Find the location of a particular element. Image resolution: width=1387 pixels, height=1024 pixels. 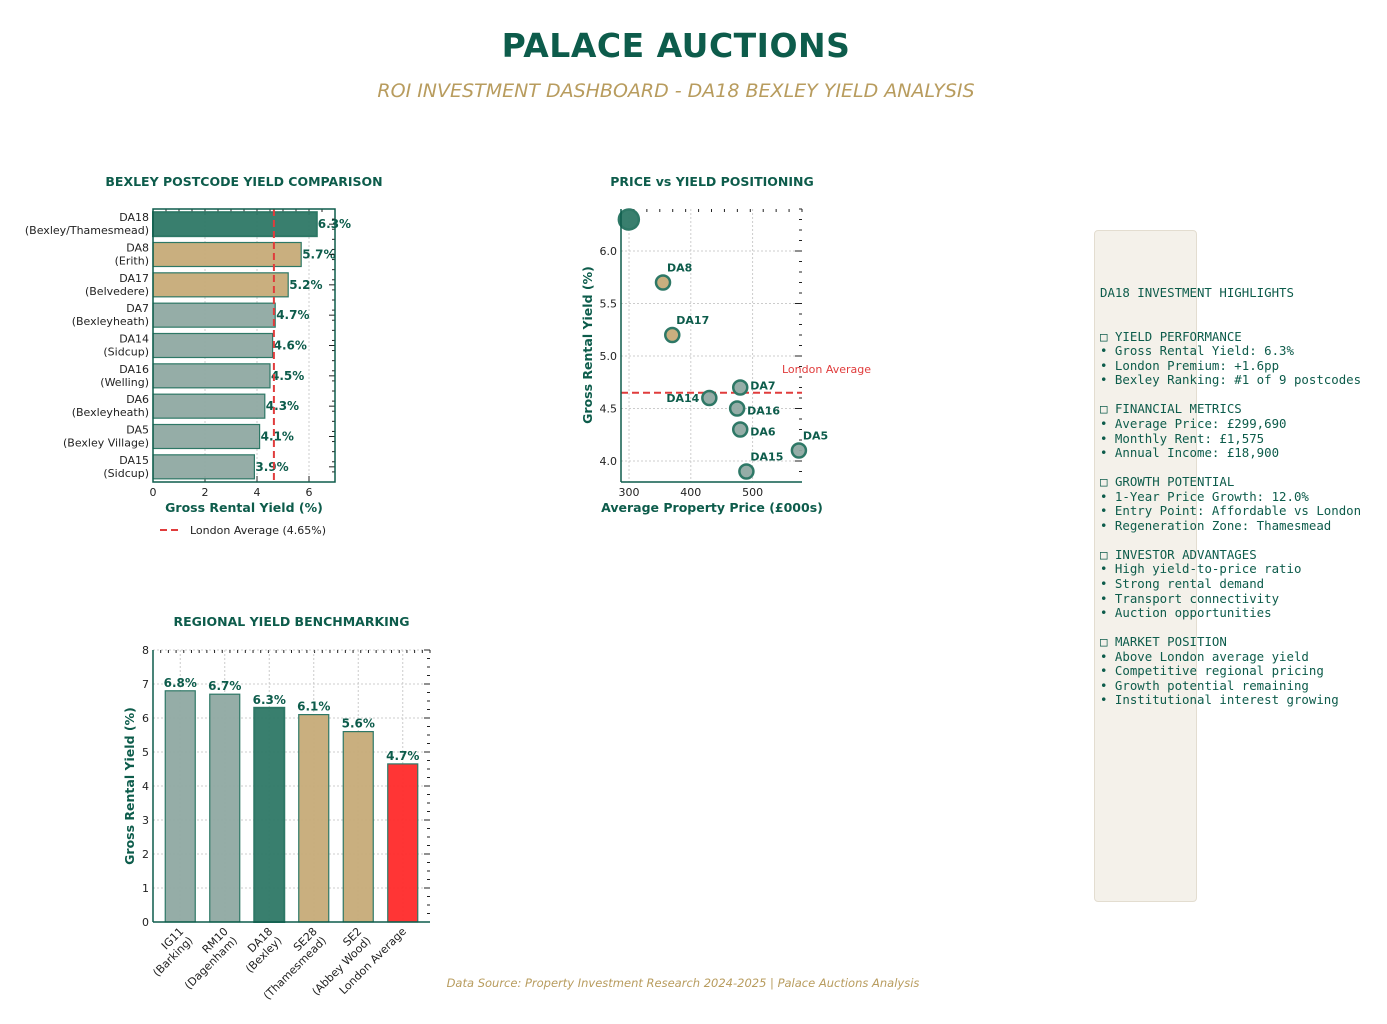

point-label: DA16 is located at coordinates (763, 411).